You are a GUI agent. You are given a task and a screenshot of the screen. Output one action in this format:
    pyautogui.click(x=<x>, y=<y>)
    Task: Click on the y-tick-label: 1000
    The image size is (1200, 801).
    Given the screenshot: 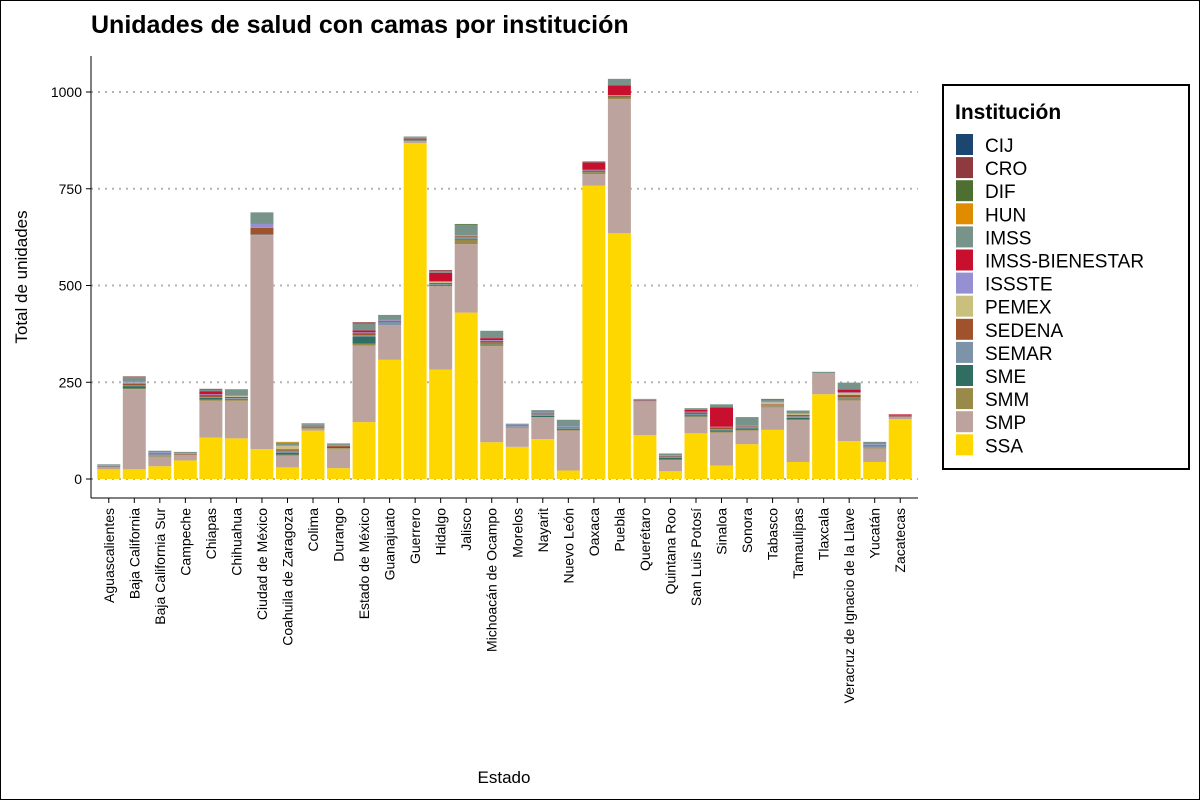 What is the action you would take?
    pyautogui.click(x=66, y=92)
    